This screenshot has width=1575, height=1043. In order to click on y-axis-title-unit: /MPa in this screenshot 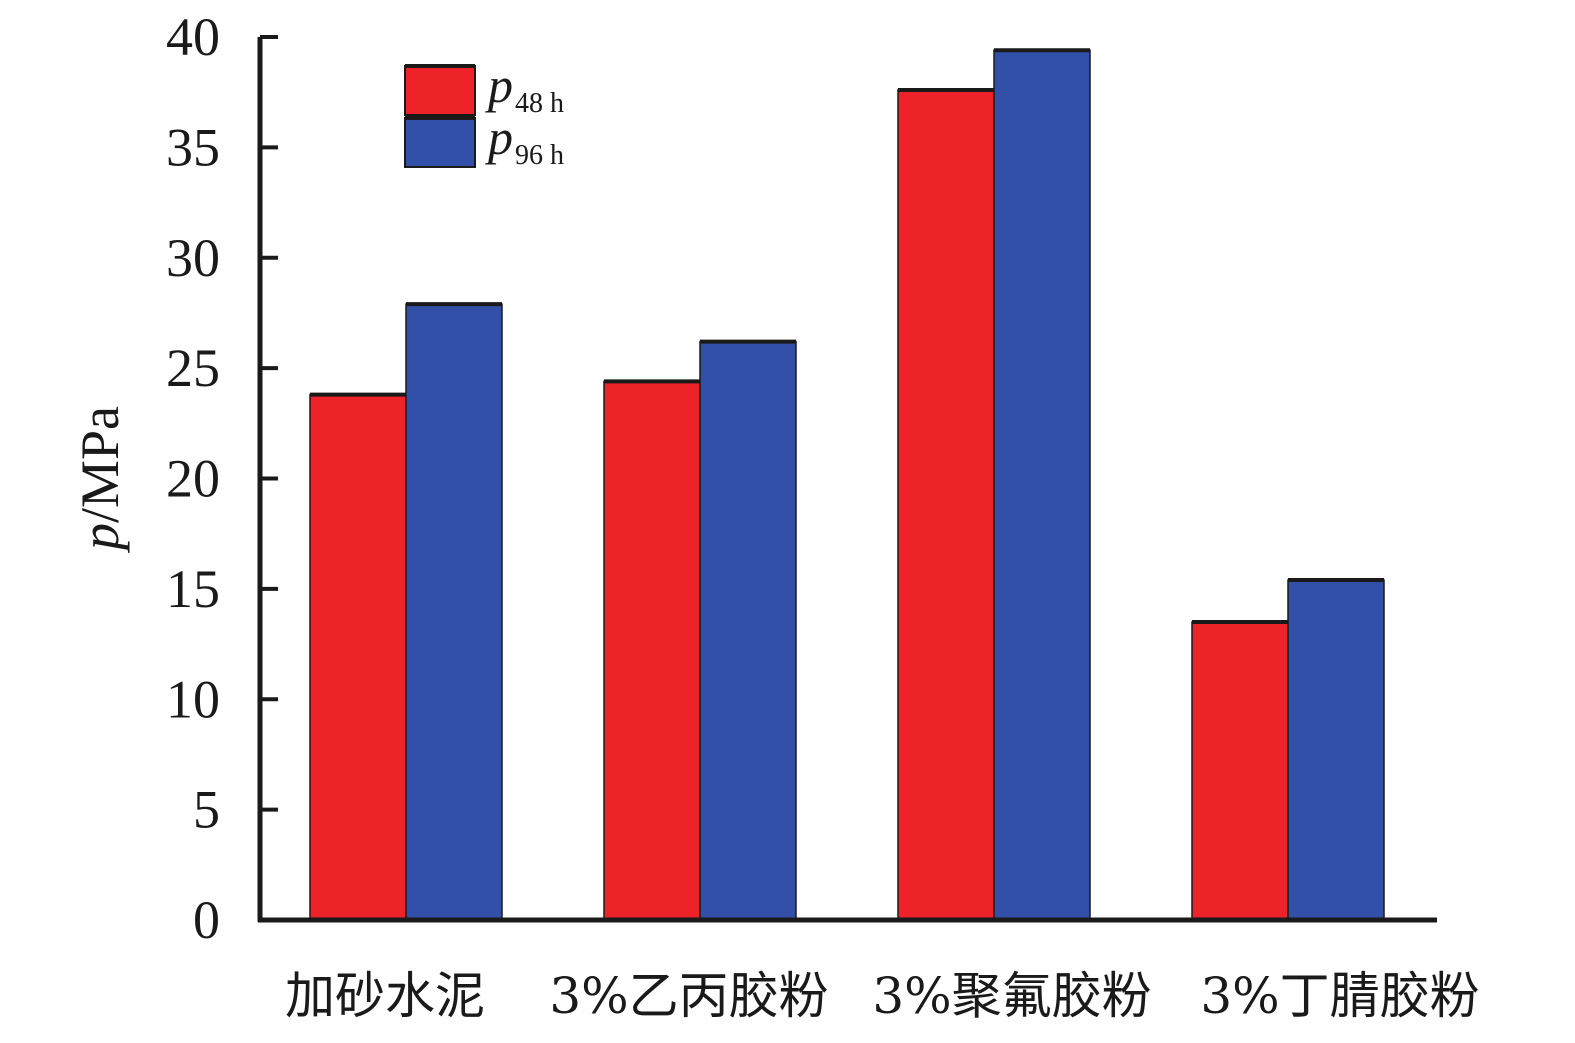, I will do `click(100, 464)`.